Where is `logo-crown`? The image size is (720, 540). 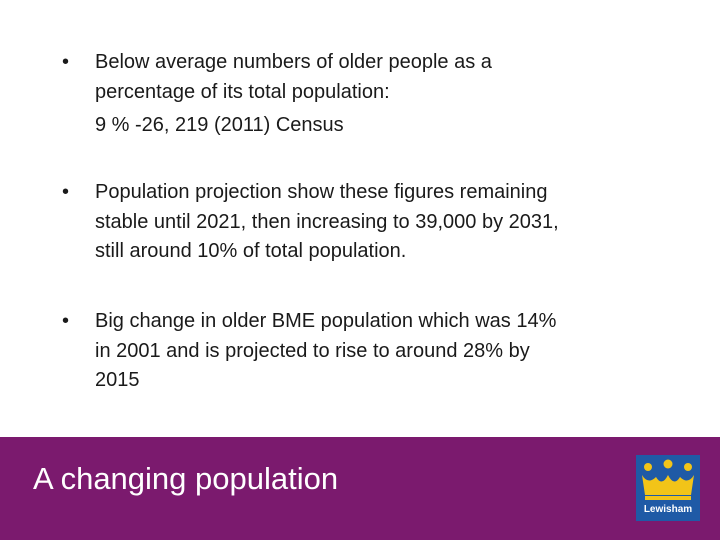 logo-crown is located at coordinates (668, 479).